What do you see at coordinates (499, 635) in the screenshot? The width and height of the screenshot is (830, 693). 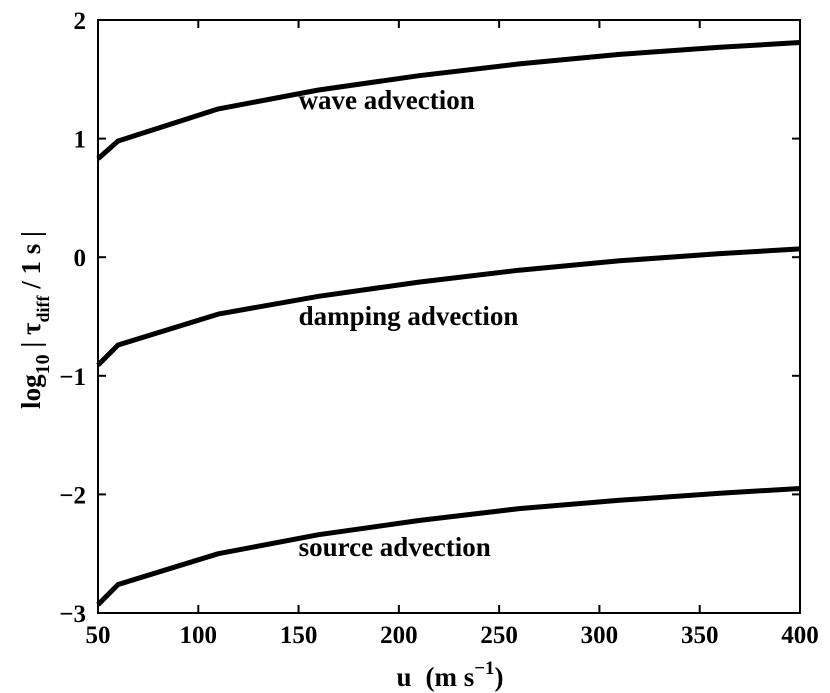 I see `x-tick-label: 250` at bounding box center [499, 635].